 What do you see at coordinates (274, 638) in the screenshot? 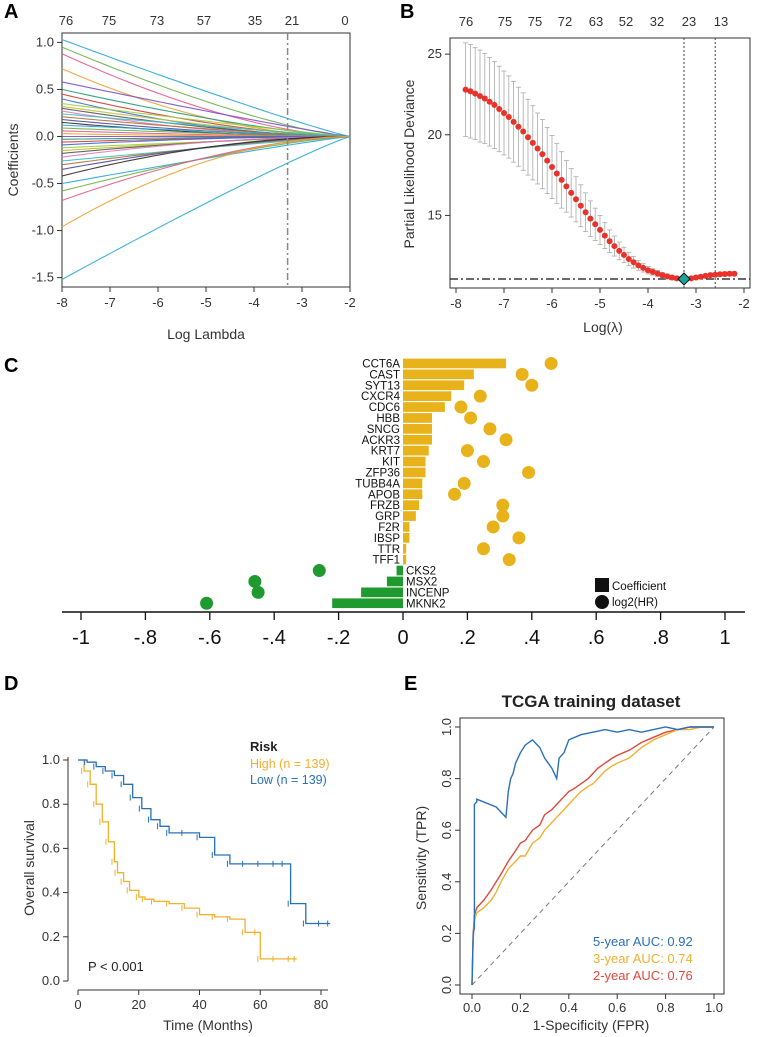
I see `x-tick-label: -.4` at bounding box center [274, 638].